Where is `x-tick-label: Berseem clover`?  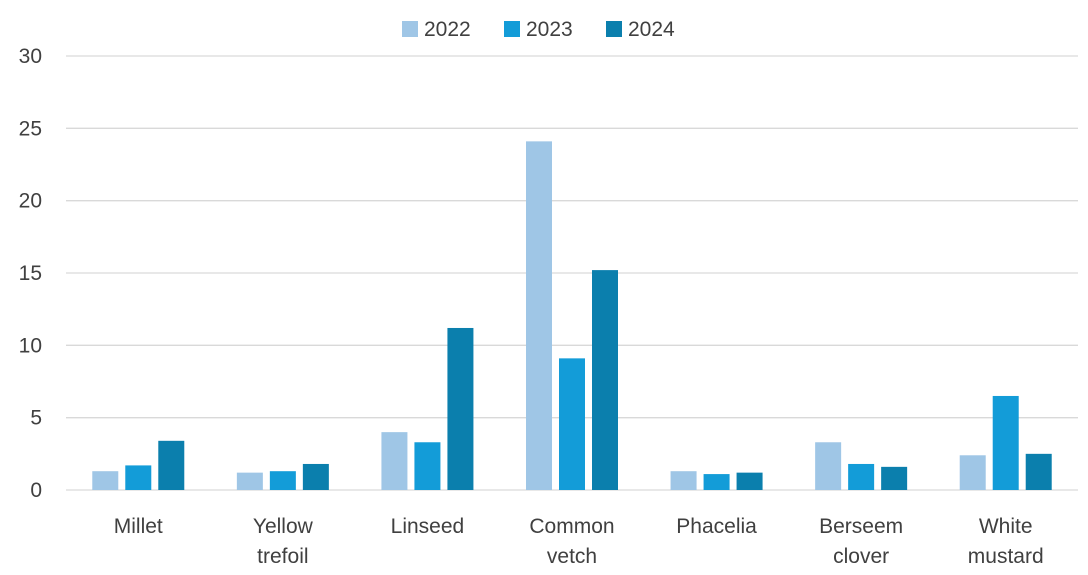
x-tick-label: Berseem clover is located at coordinates (861, 541).